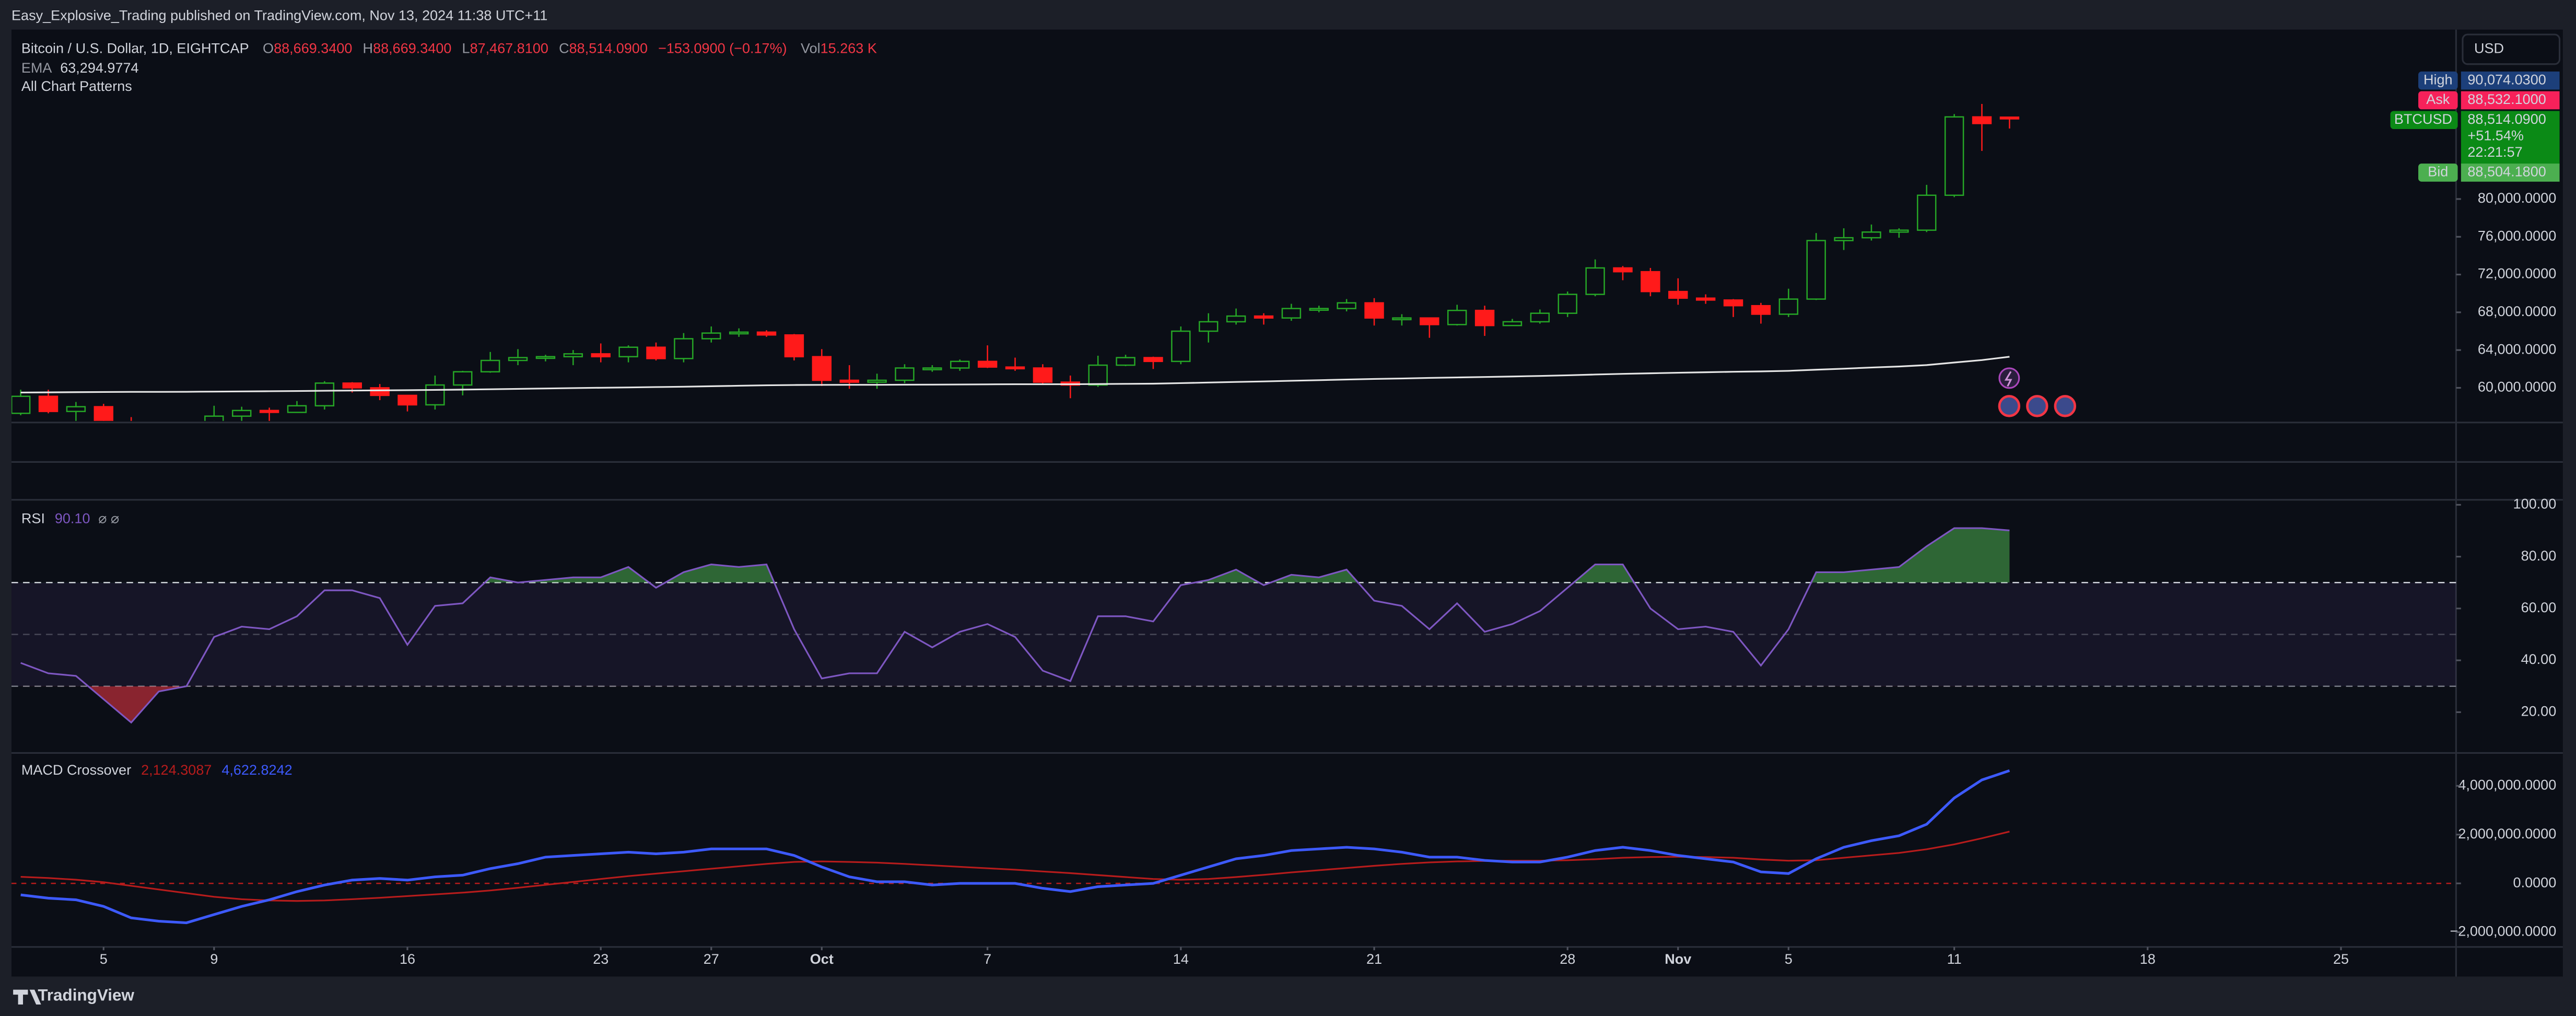  Describe the element at coordinates (1678, 959) in the screenshot. I see `x-tick-label: Nov` at that location.